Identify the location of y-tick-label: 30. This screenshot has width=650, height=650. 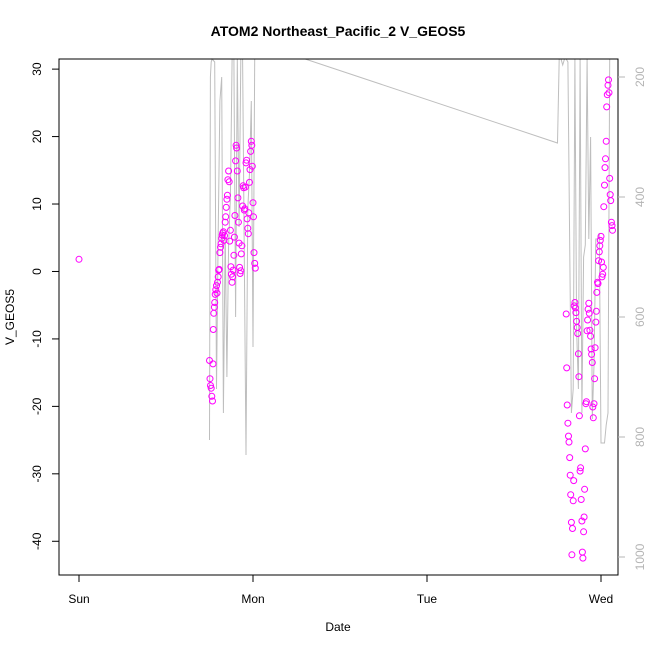
(37, 69).